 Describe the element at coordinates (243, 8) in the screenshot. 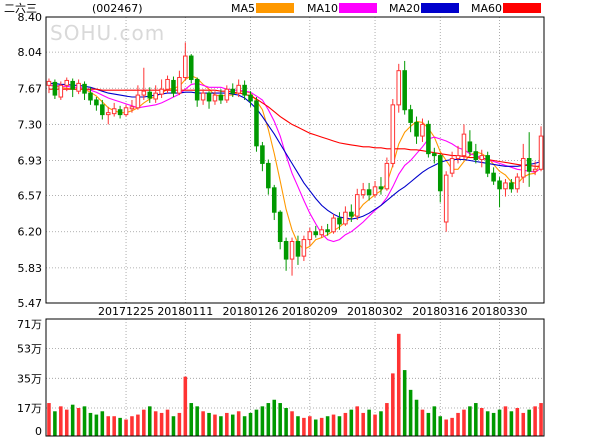

I see `legend-label-ma5: MA5` at that location.